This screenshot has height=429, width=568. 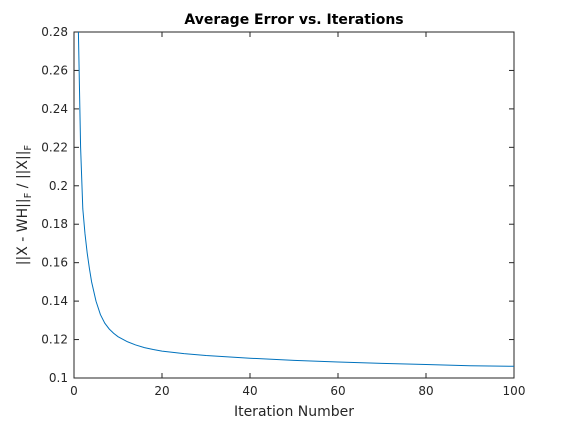 I want to click on y-tick-label: 0.22, so click(x=54, y=147).